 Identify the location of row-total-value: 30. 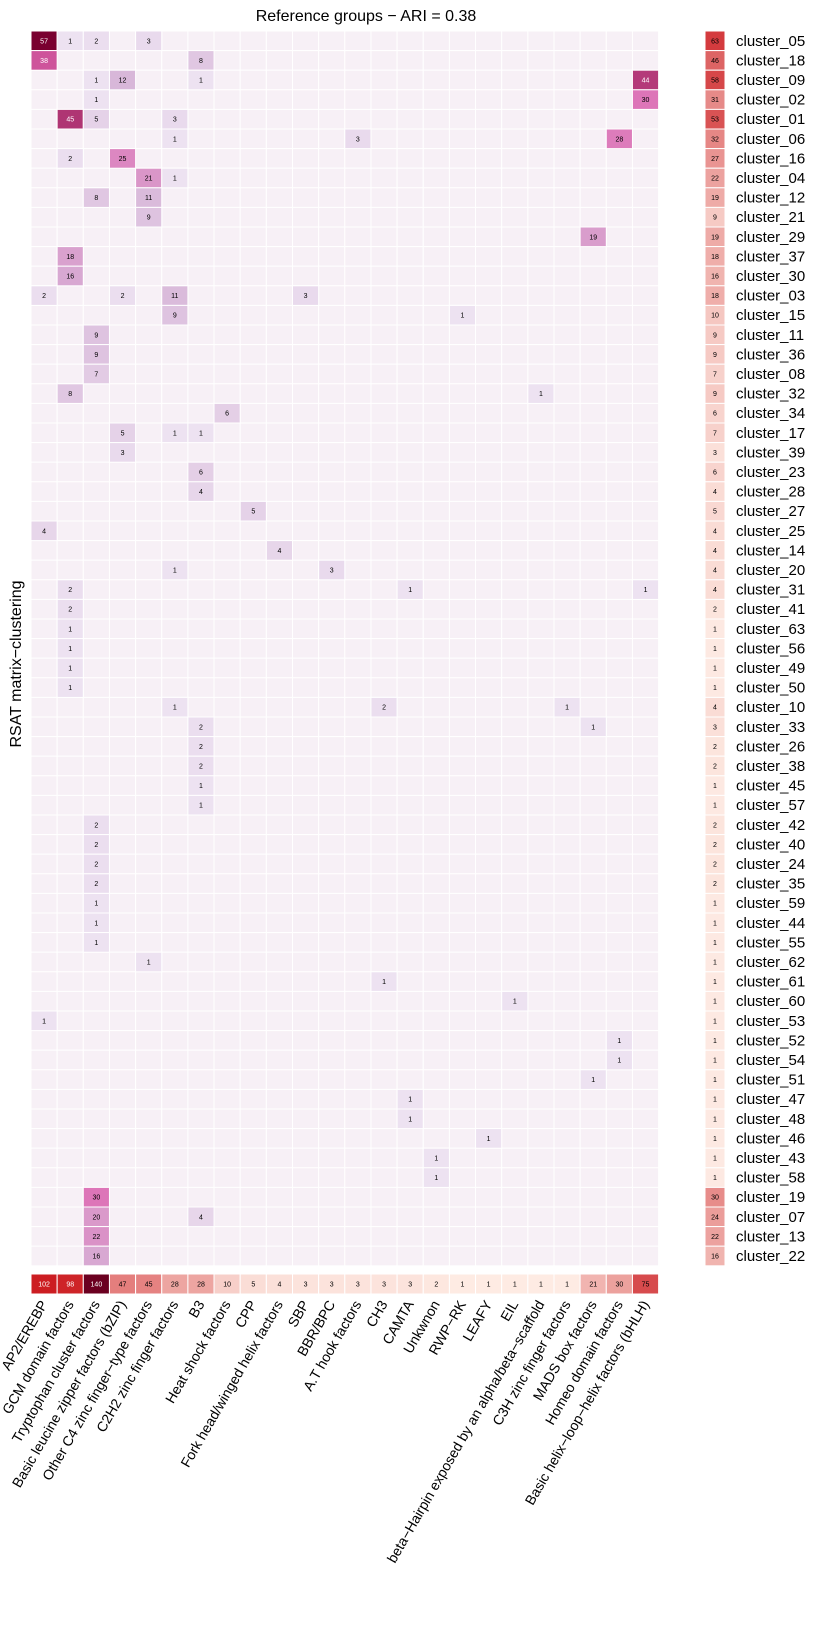
(715, 1198).